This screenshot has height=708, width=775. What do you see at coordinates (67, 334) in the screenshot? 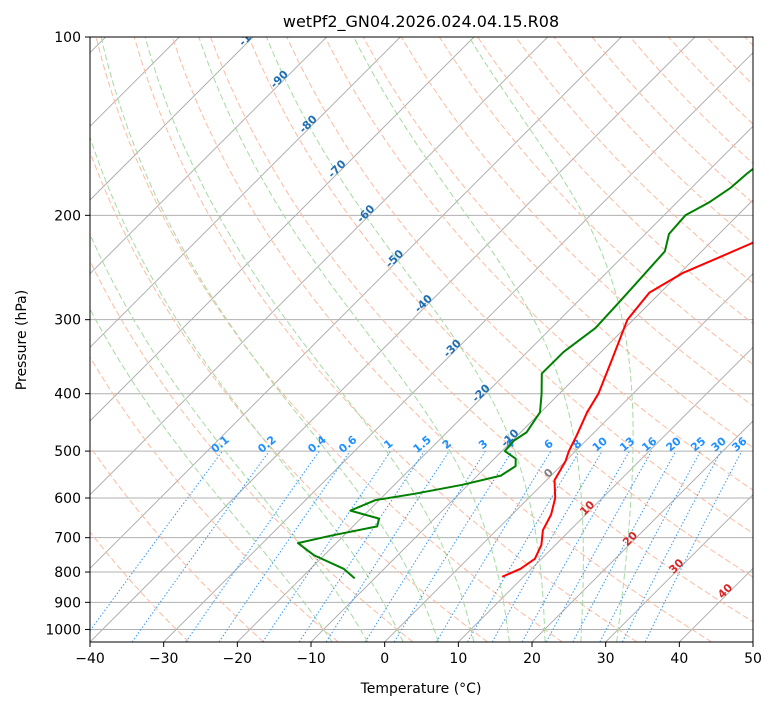
I see `y-axis-ticks: 100 200 300 400 500 600 700 800 900 1000` at bounding box center [67, 334].